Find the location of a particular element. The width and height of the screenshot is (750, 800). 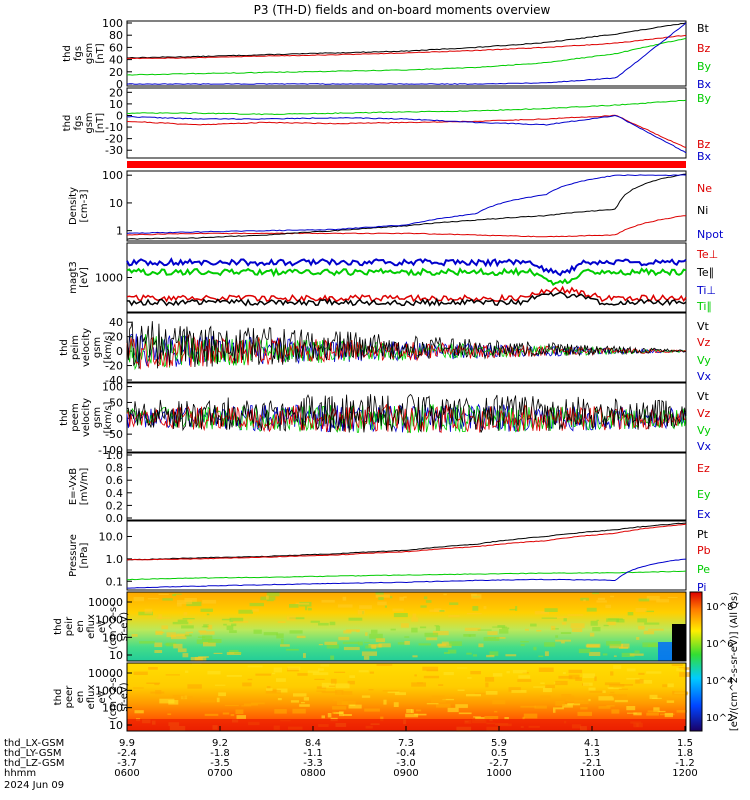

panel-frame is located at coordinates (406, 626).